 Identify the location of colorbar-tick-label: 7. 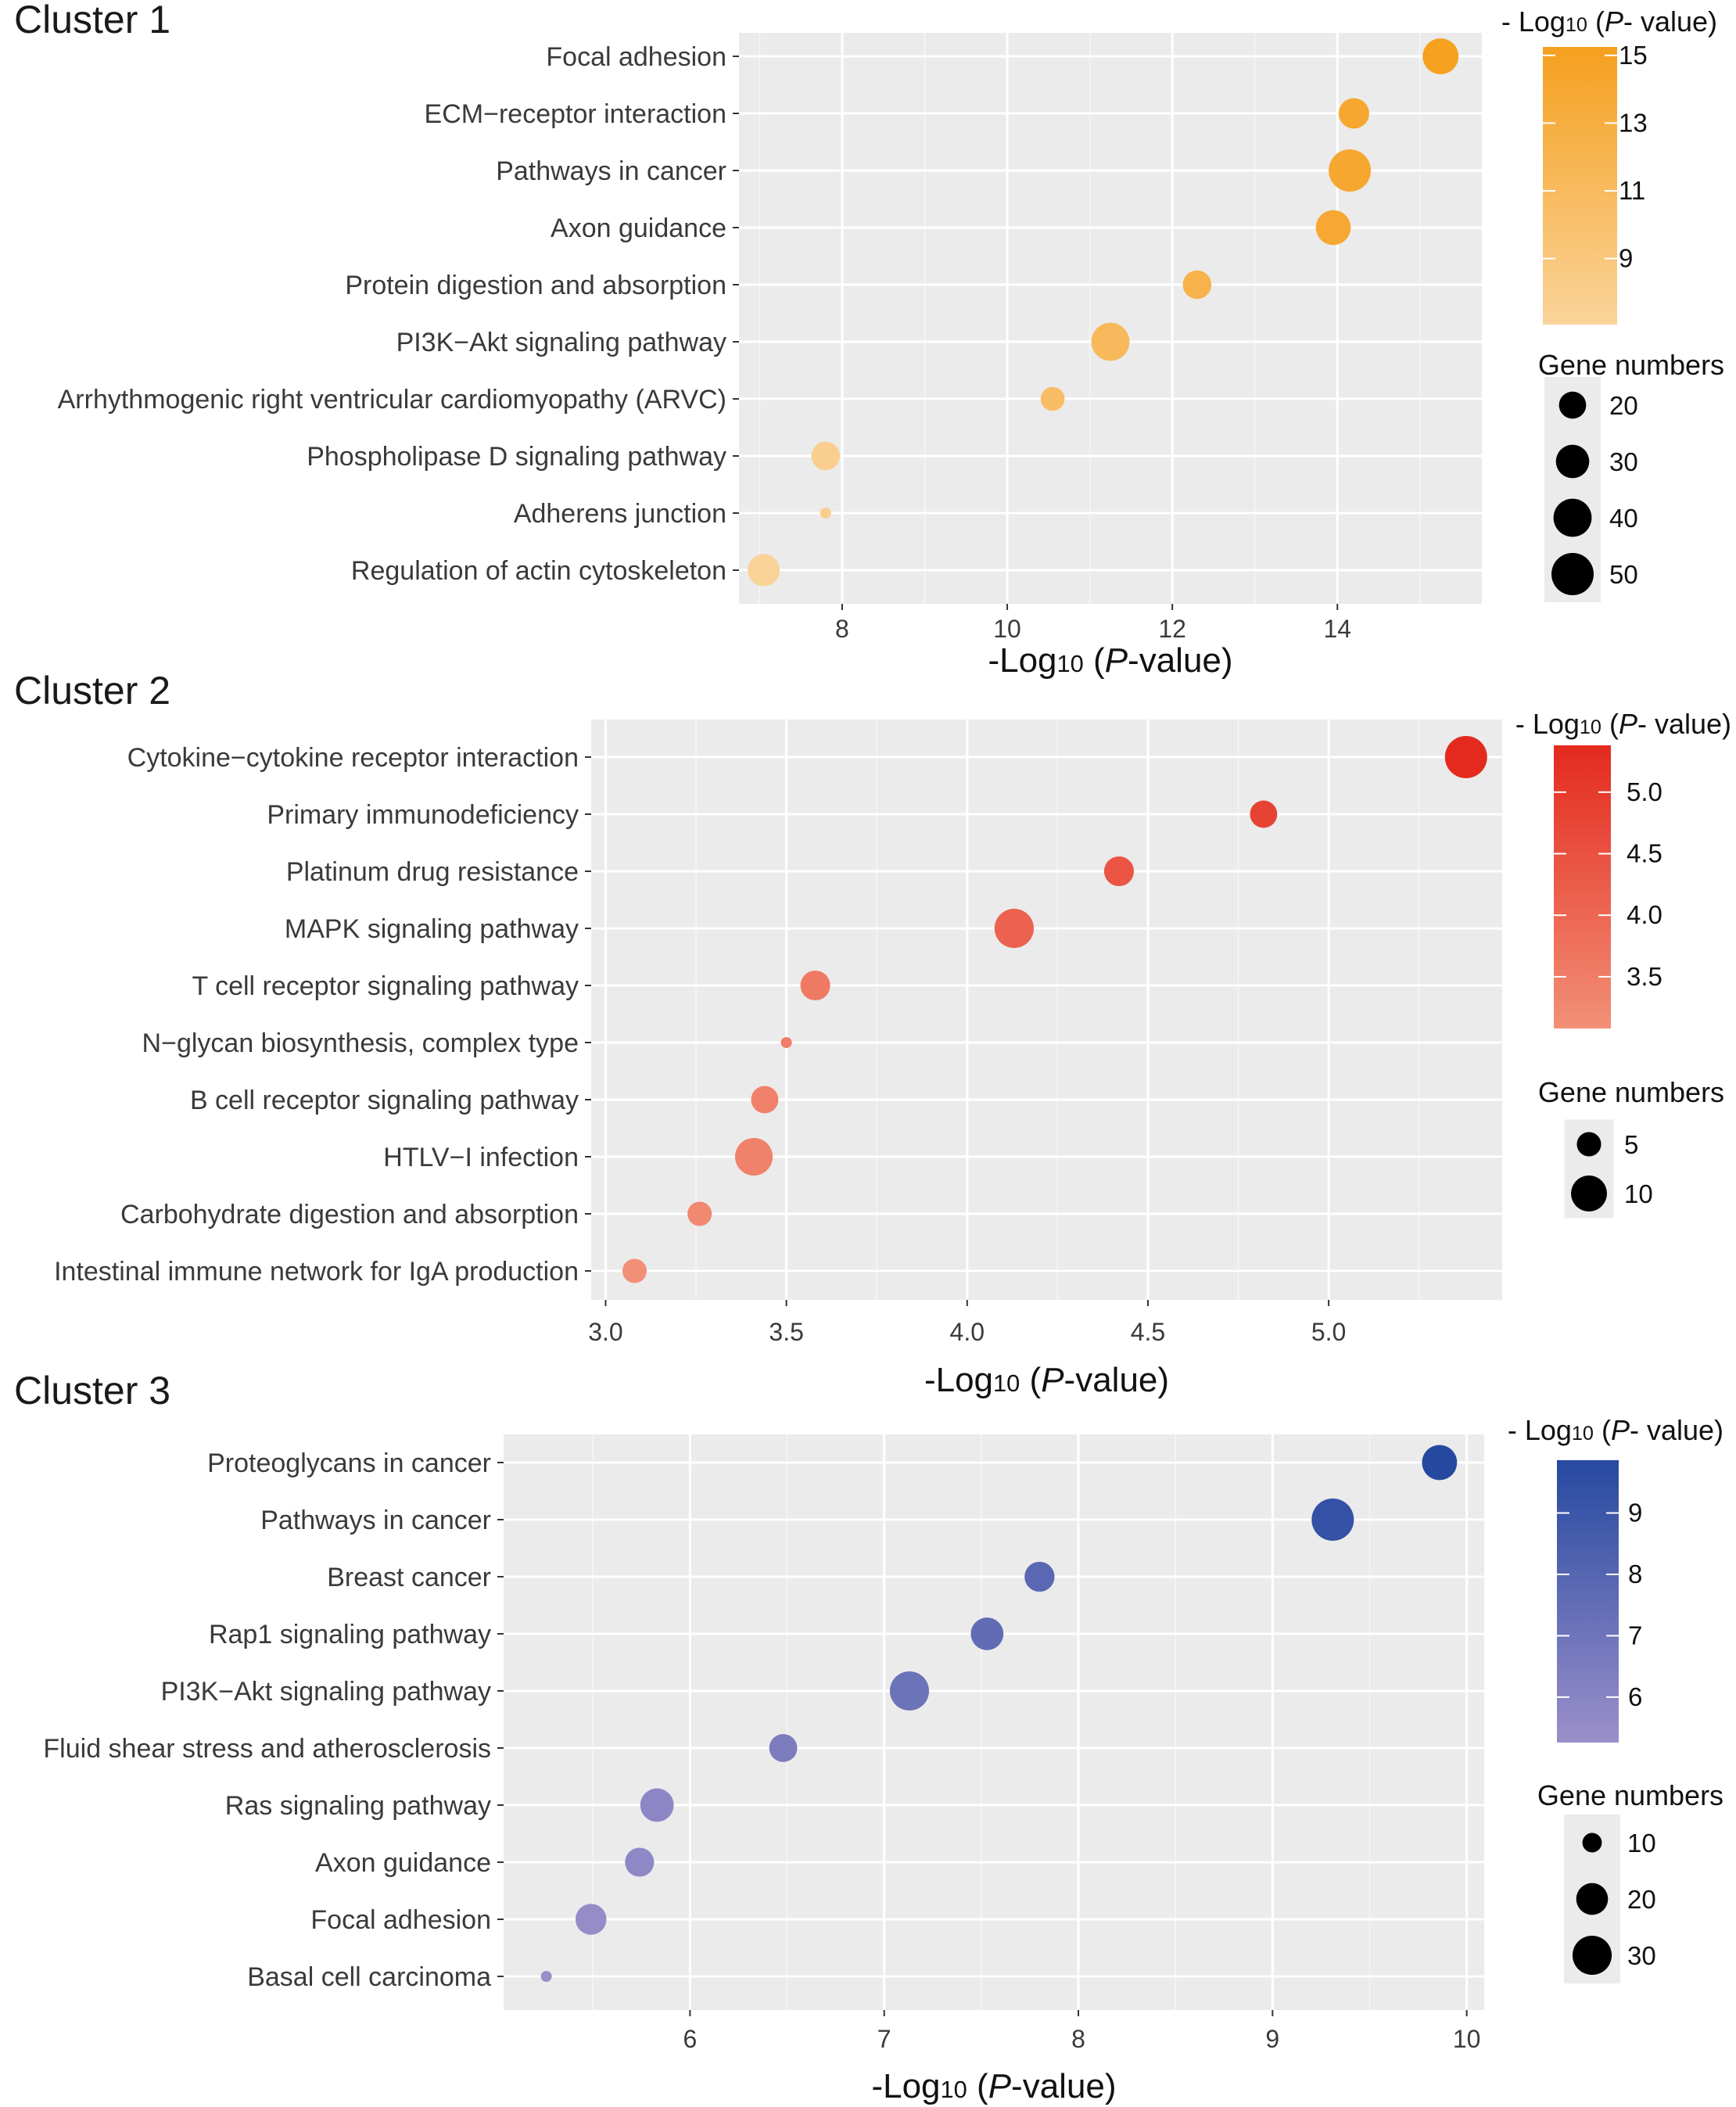
(1635, 1635).